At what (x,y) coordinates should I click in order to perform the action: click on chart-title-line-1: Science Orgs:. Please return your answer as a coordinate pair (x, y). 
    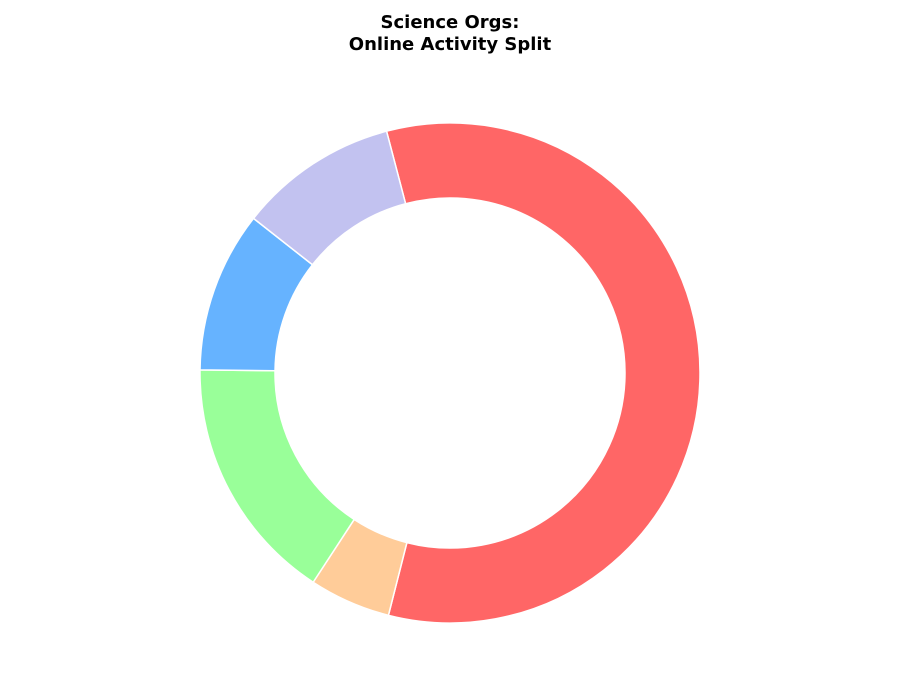
    Looking at the image, I should click on (450, 22).